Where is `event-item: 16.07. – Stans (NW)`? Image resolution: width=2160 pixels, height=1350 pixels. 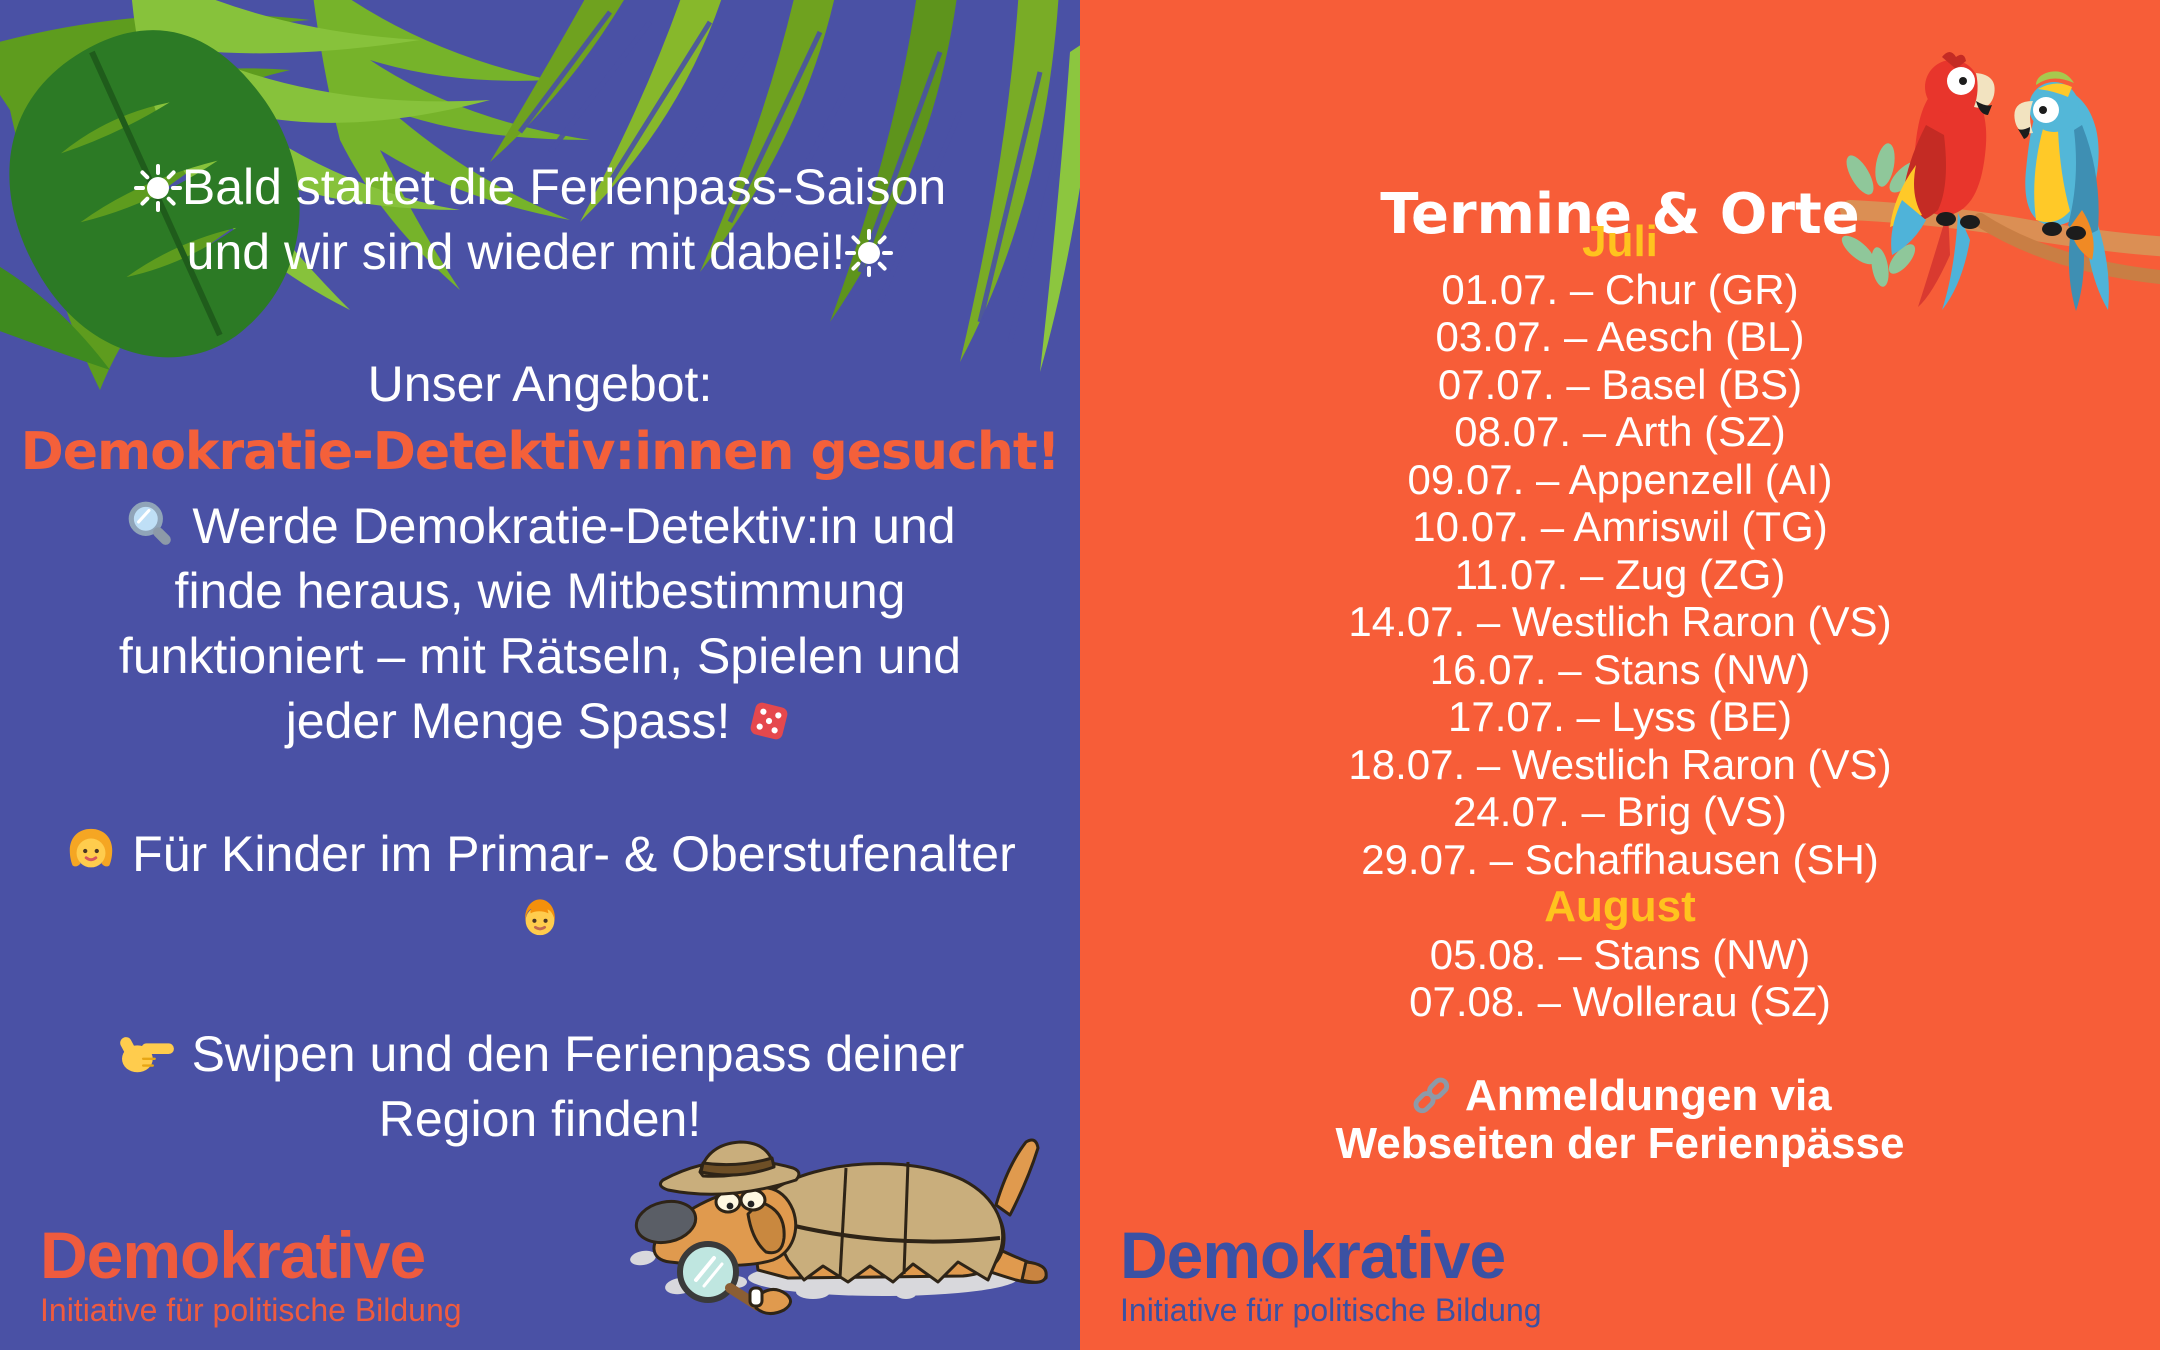
event-item: 16.07. – Stans (NW) is located at coordinates (1620, 669).